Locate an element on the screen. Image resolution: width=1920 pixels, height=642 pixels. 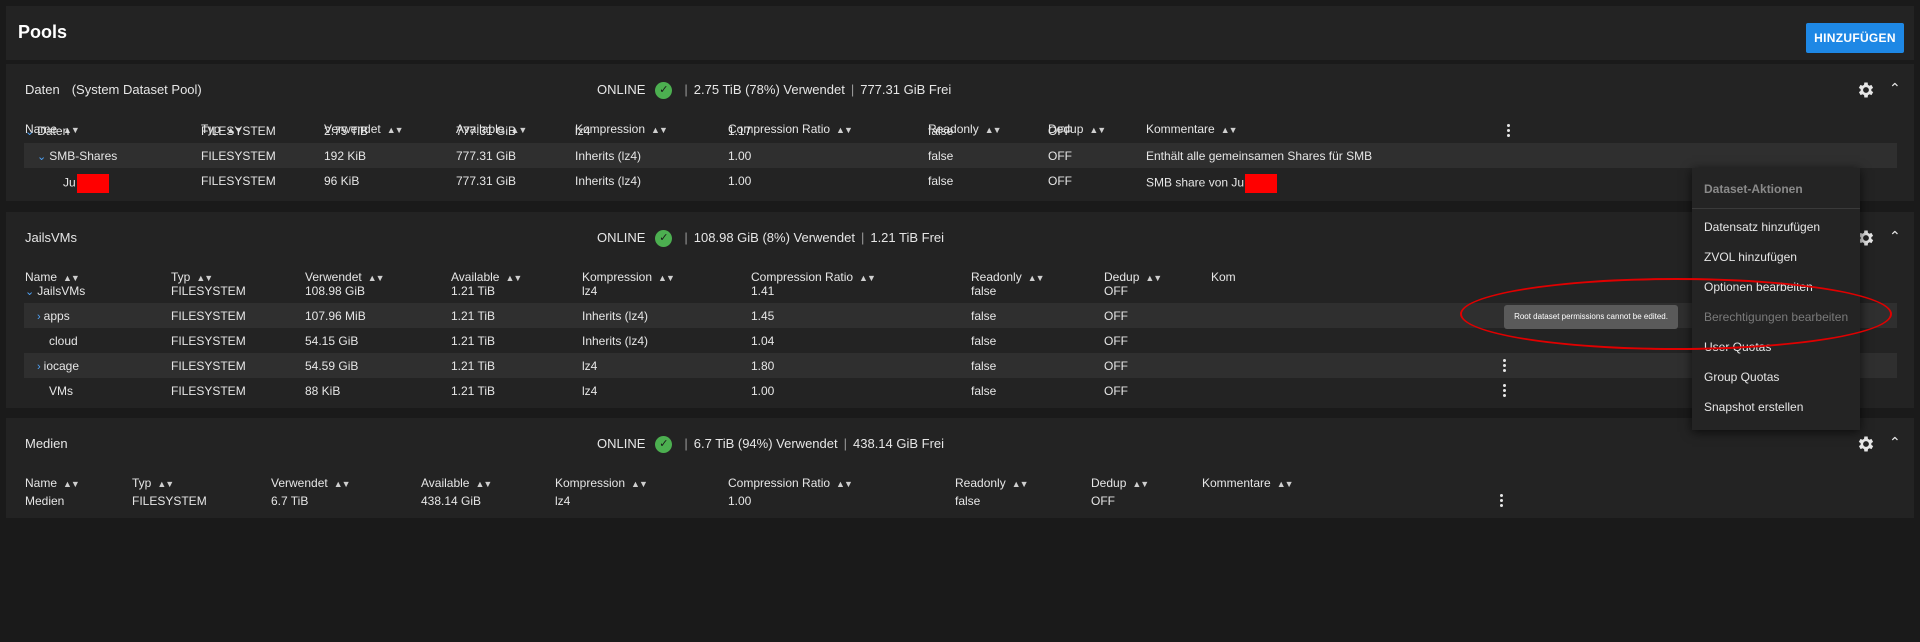
menu-item: Datensatz hinzufügen is located at coordinates (1762, 227).